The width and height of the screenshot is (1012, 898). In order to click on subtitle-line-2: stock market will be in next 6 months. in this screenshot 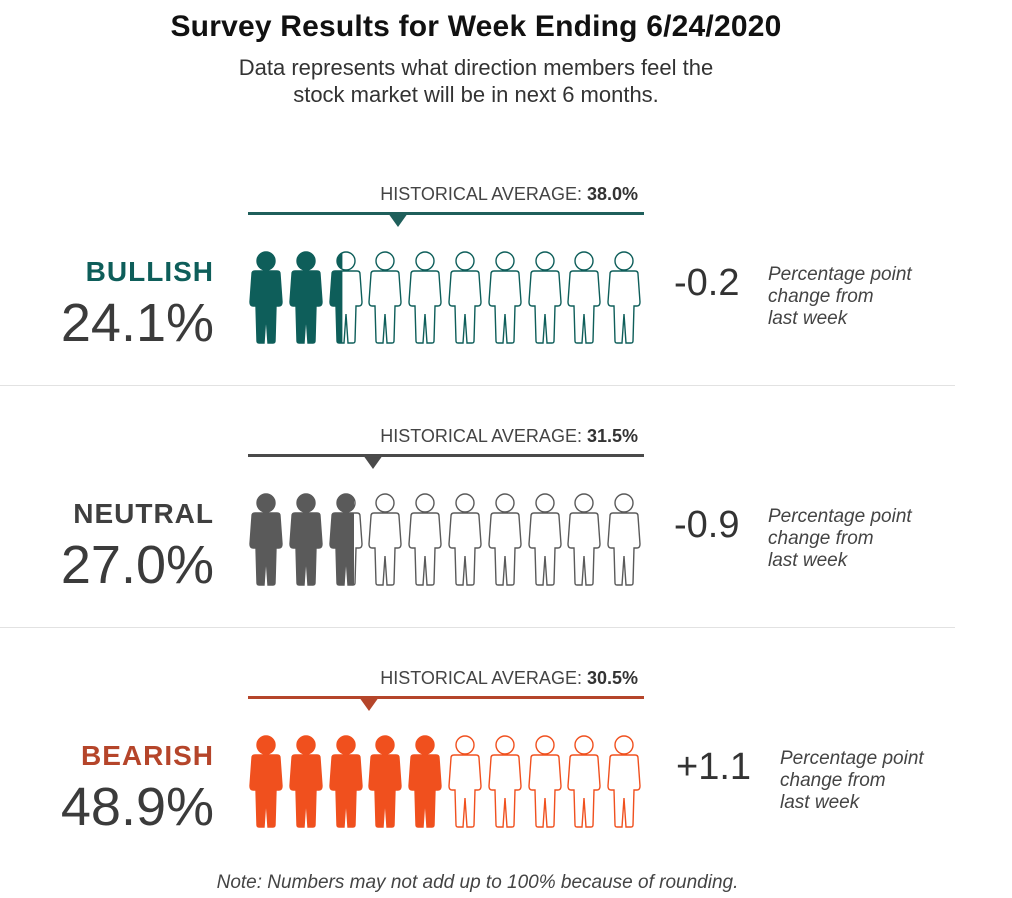, I will do `click(476, 94)`.